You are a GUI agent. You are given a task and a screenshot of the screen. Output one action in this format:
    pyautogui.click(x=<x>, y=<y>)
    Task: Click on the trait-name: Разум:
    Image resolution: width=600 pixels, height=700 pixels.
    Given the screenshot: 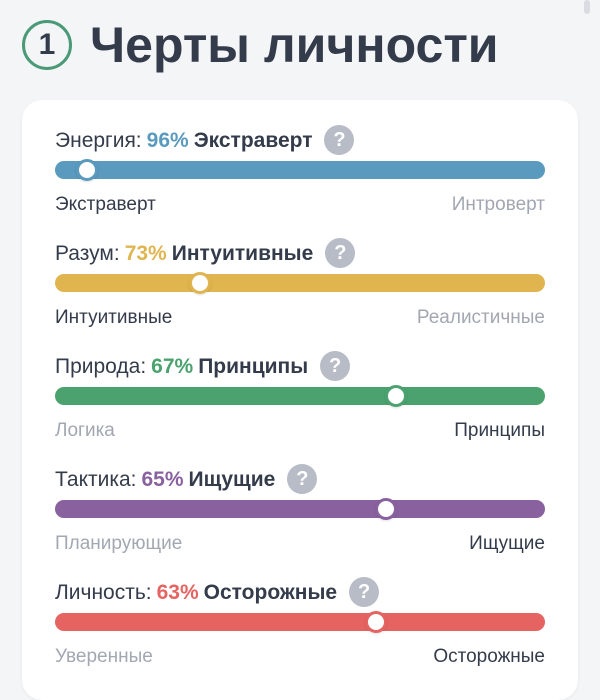 What is the action you would take?
    pyautogui.click(x=87, y=253)
    